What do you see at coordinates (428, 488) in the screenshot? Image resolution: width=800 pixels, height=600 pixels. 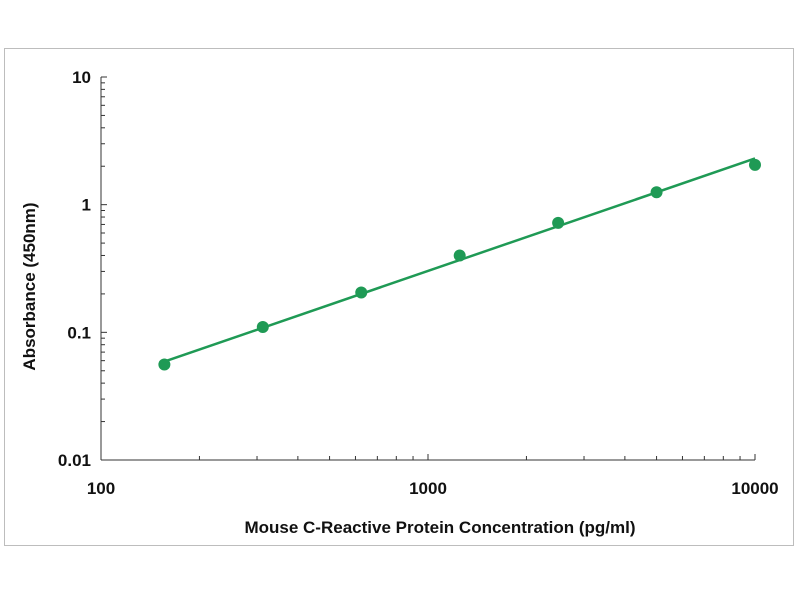 I see `x-tick-label: 1000` at bounding box center [428, 488].